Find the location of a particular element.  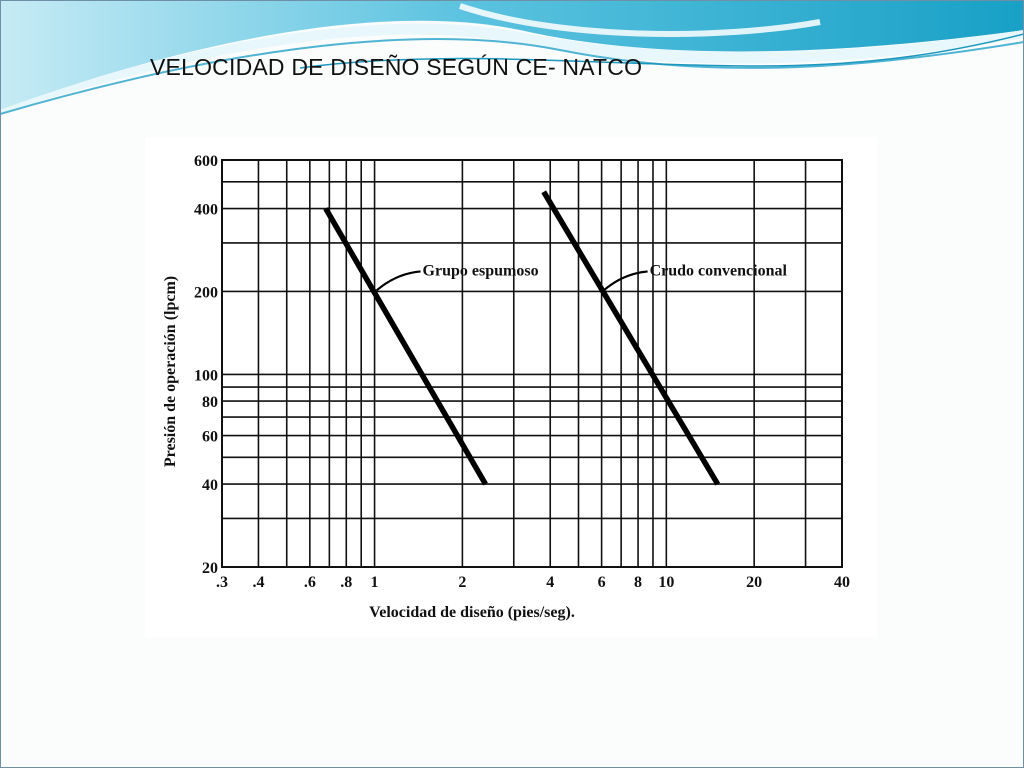

x-tick-label: 20 is located at coordinates (754, 582).